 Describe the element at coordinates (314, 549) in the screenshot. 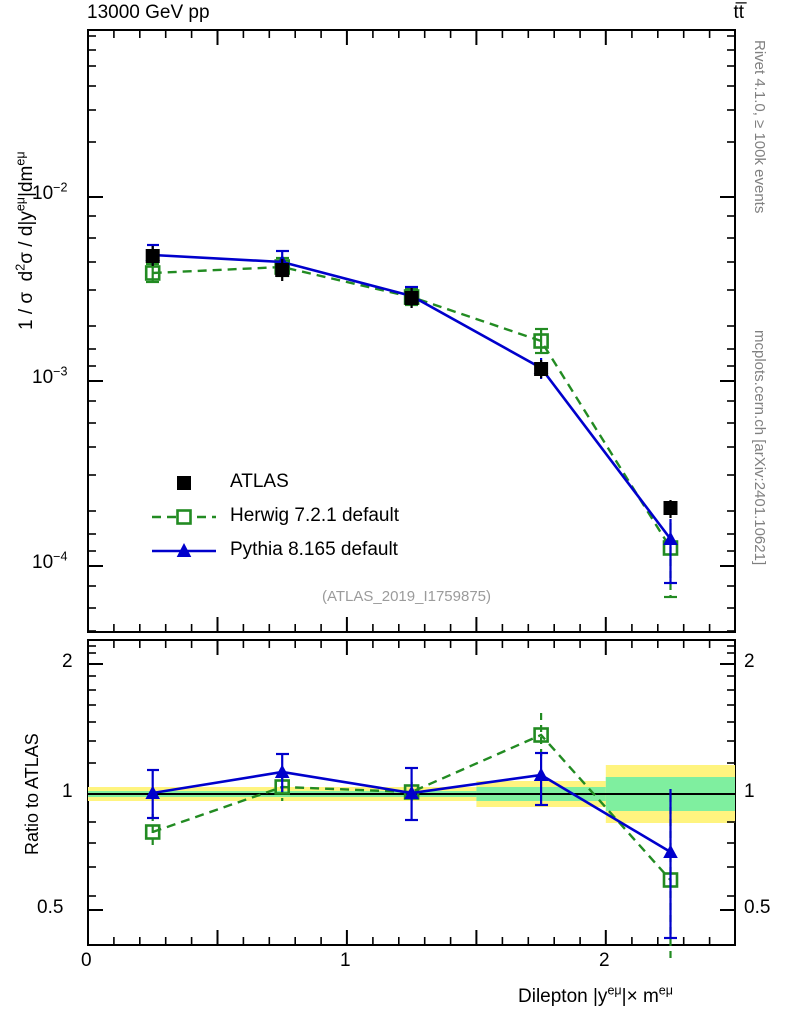

I see `legend-label-pythia: Pythia 8.165 default` at that location.